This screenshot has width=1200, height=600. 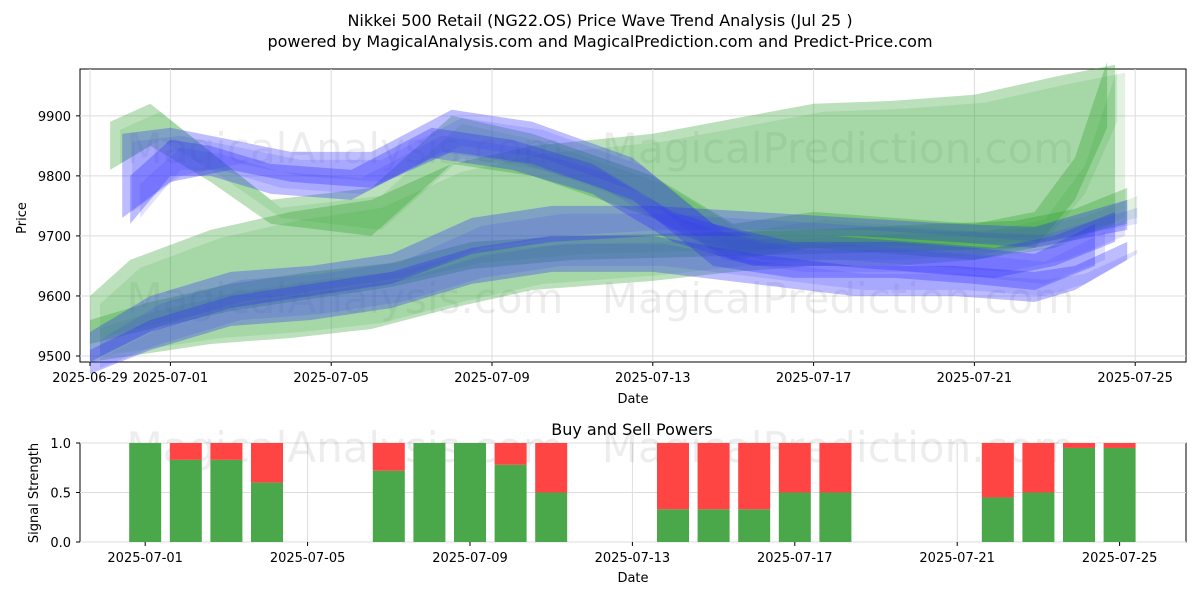 I want to click on bottom-y-axis-label: Signal Strength, so click(x=34, y=493).